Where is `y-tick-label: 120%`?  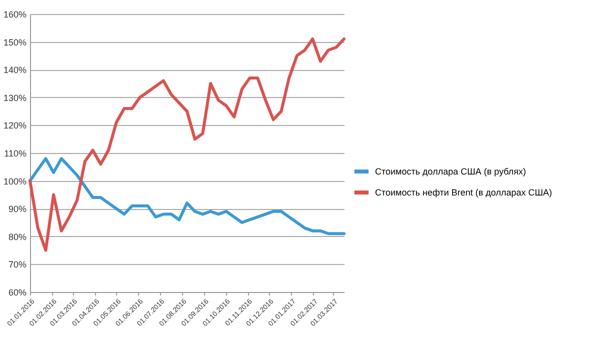
y-tick-label: 120% is located at coordinates (14, 125).